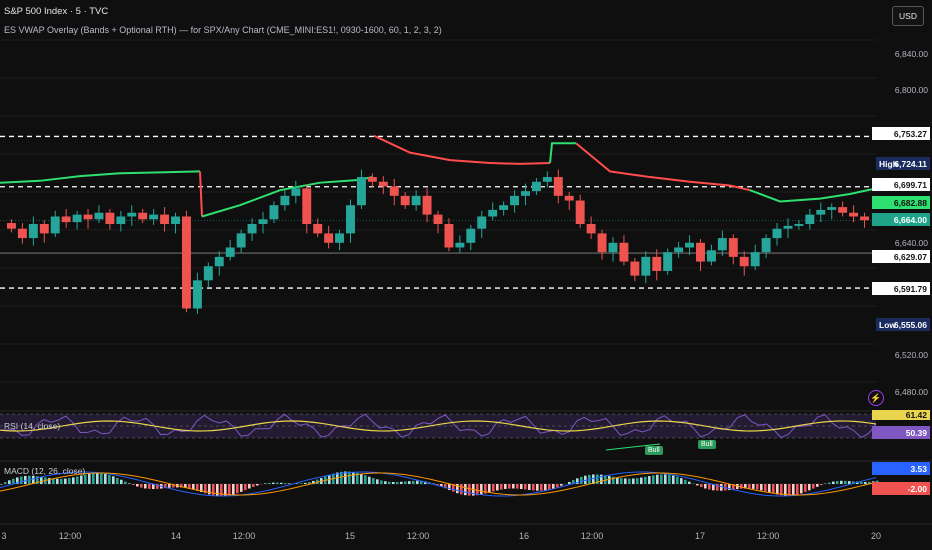  I want to click on currency-button: USD, so click(908, 16).